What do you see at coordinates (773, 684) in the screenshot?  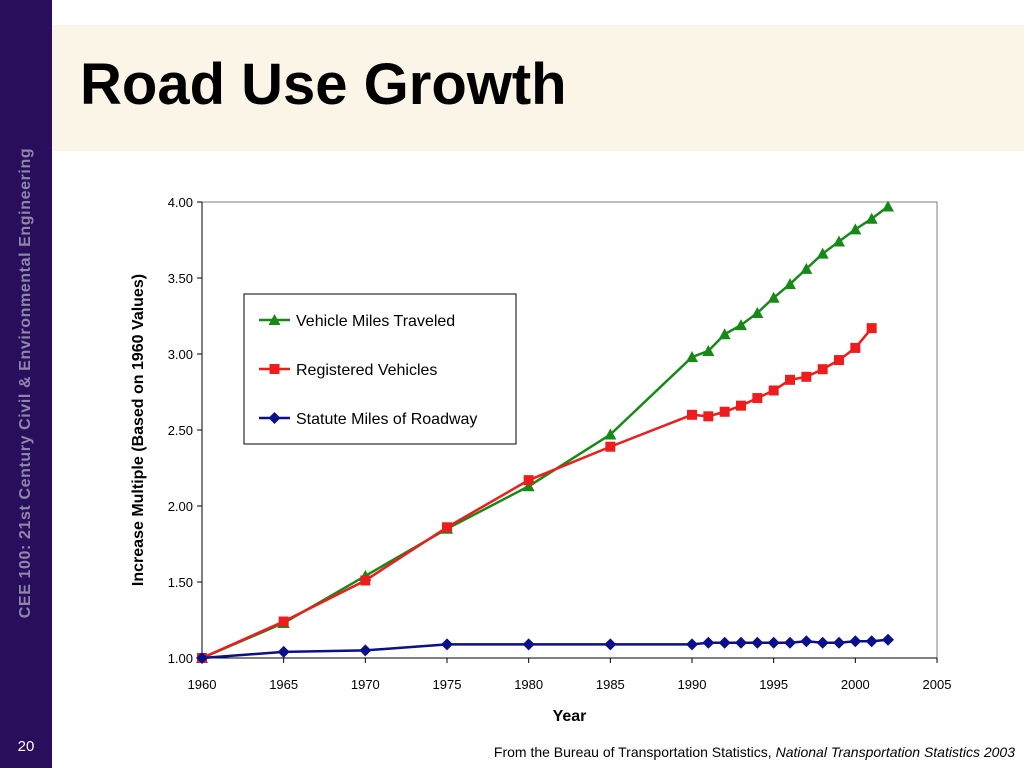 I see `x-tick-label: 1995` at bounding box center [773, 684].